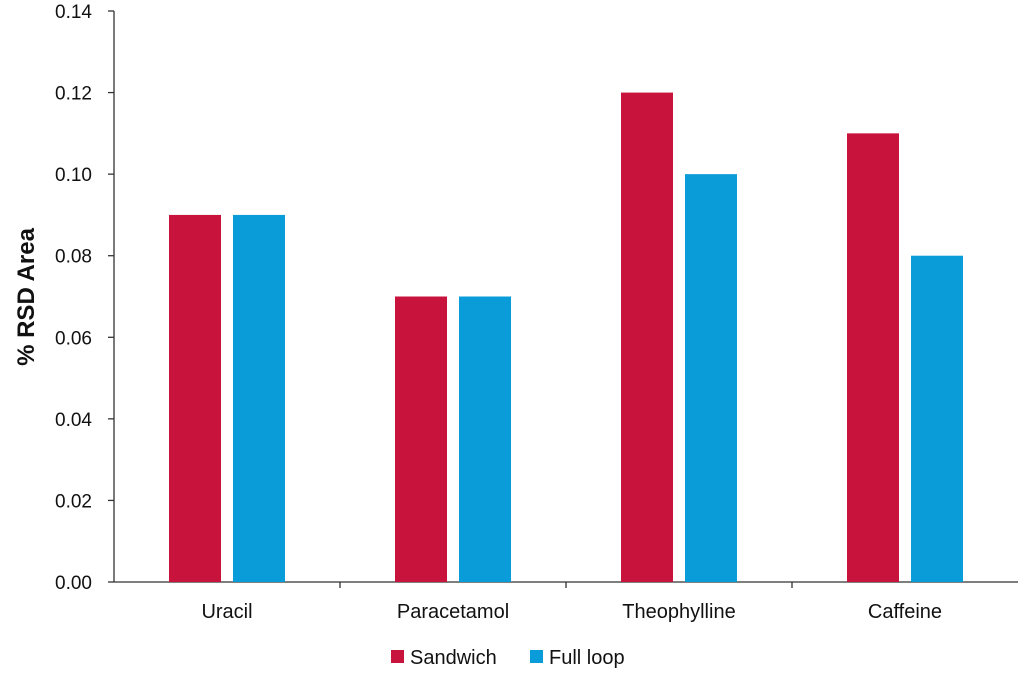 Image resolution: width=1022 pixels, height=683 pixels. Describe the element at coordinates (905, 612) in the screenshot. I see `x-category-label: Caffeine` at that location.